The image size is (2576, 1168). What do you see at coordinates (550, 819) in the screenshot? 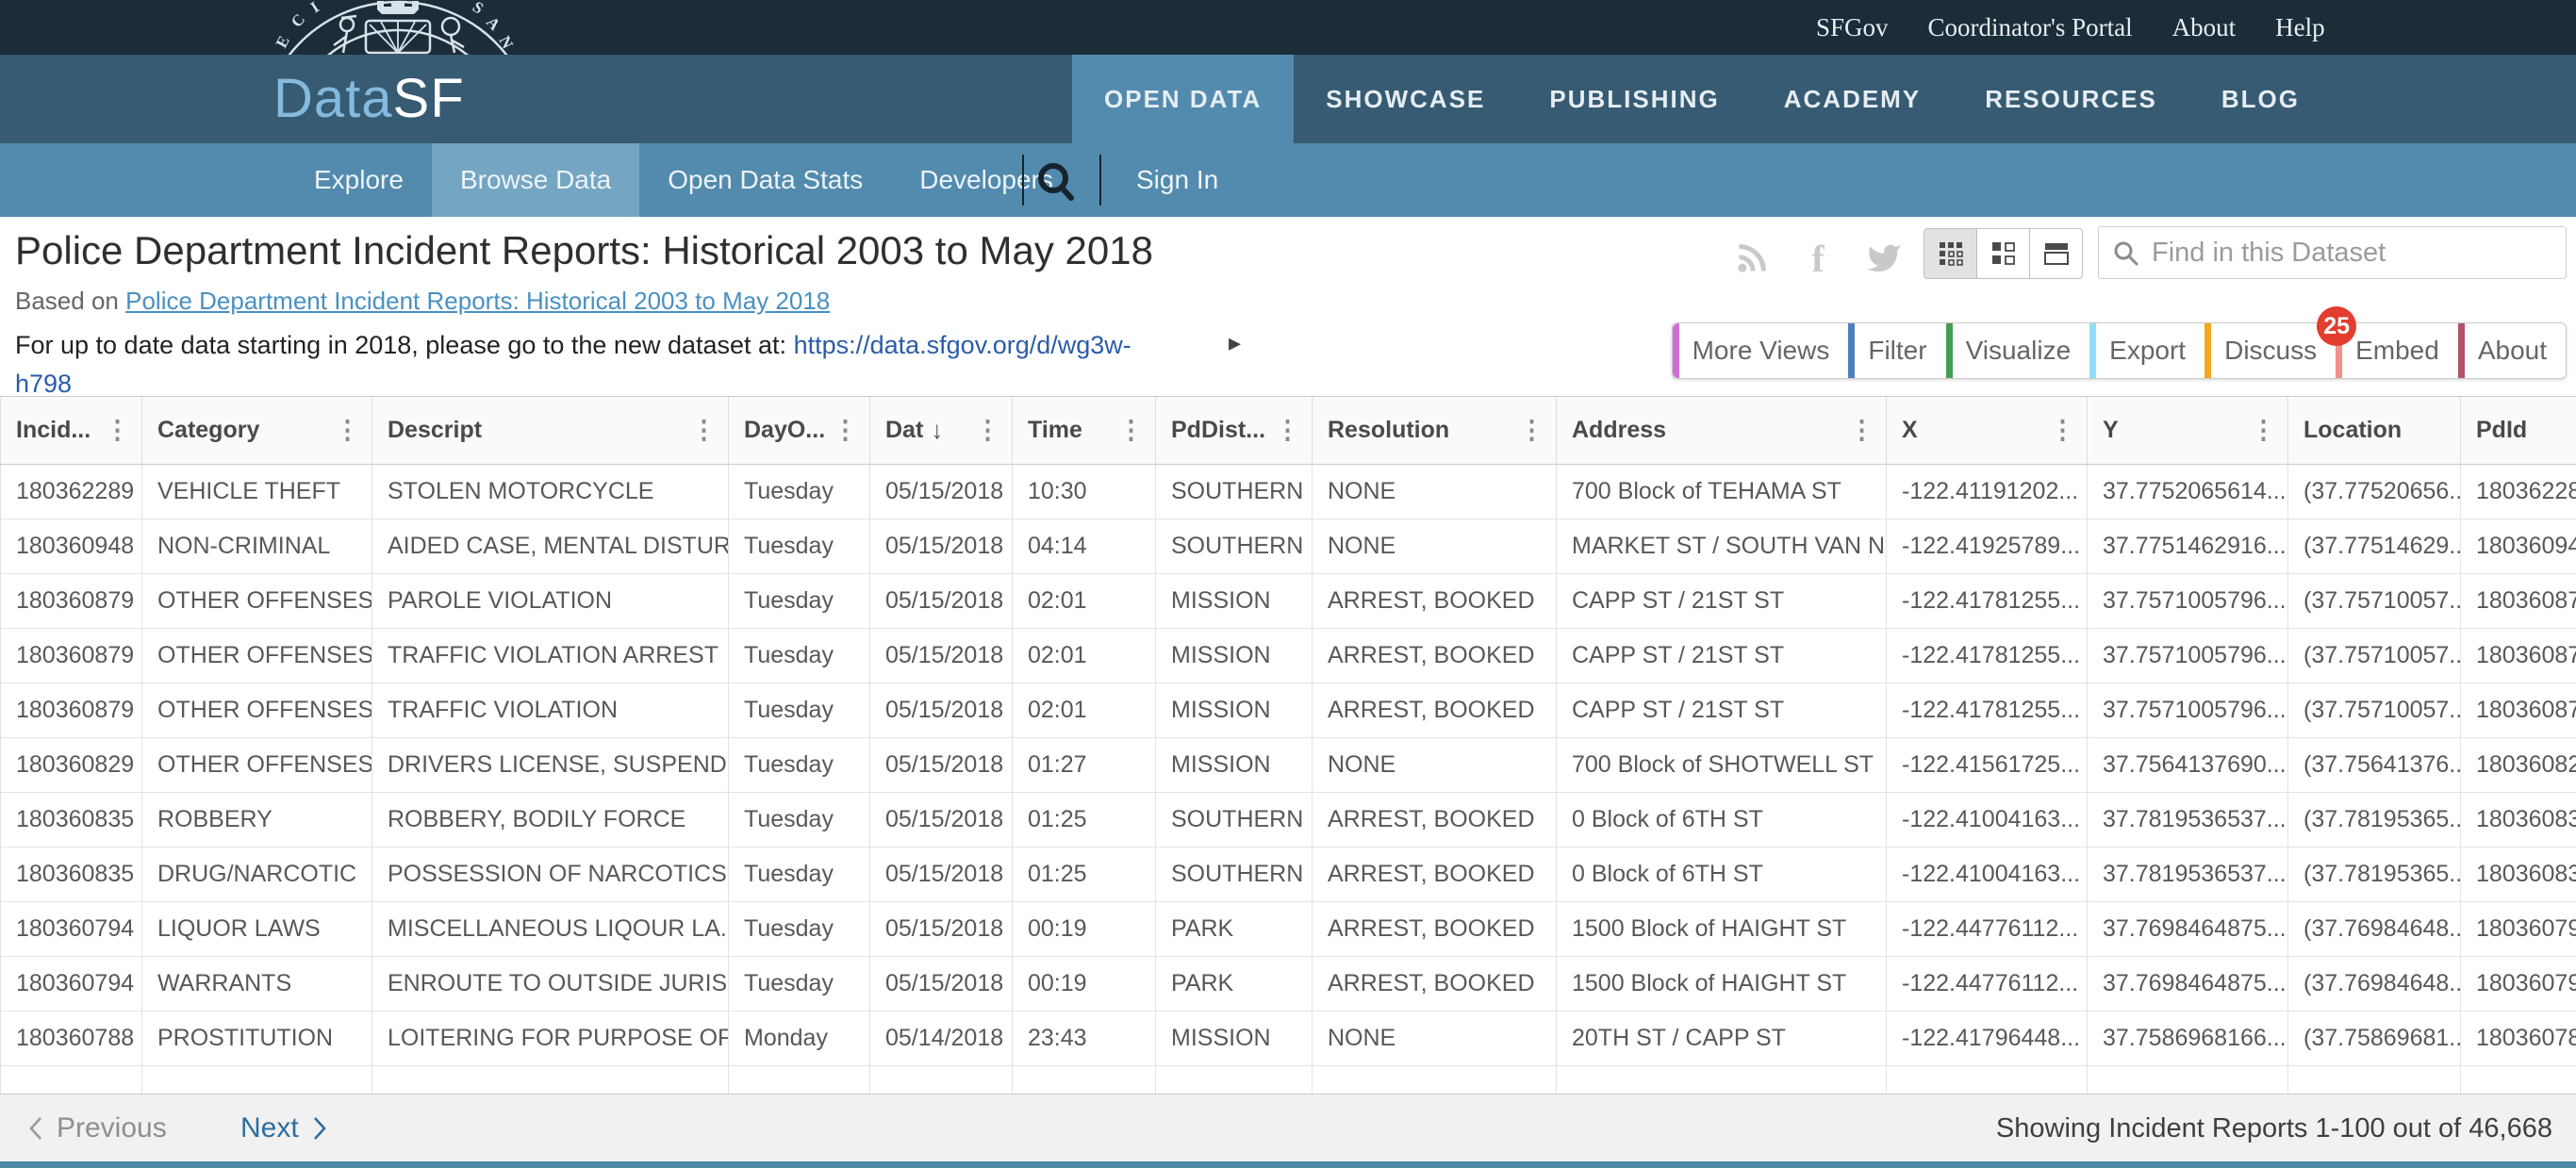
I see `table-cell: ROBBERY, BODILY FORCE` at bounding box center [550, 819].